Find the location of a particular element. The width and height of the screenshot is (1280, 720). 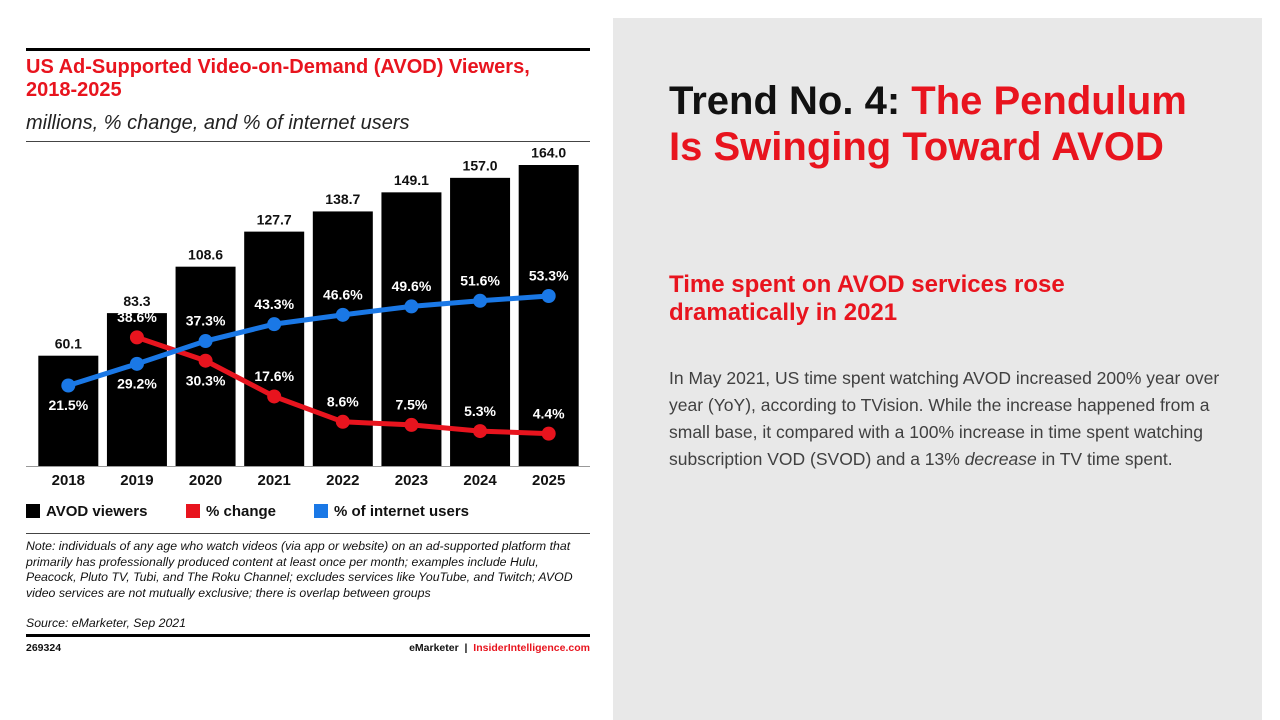

point-label: 7.5% is located at coordinates (411, 405).